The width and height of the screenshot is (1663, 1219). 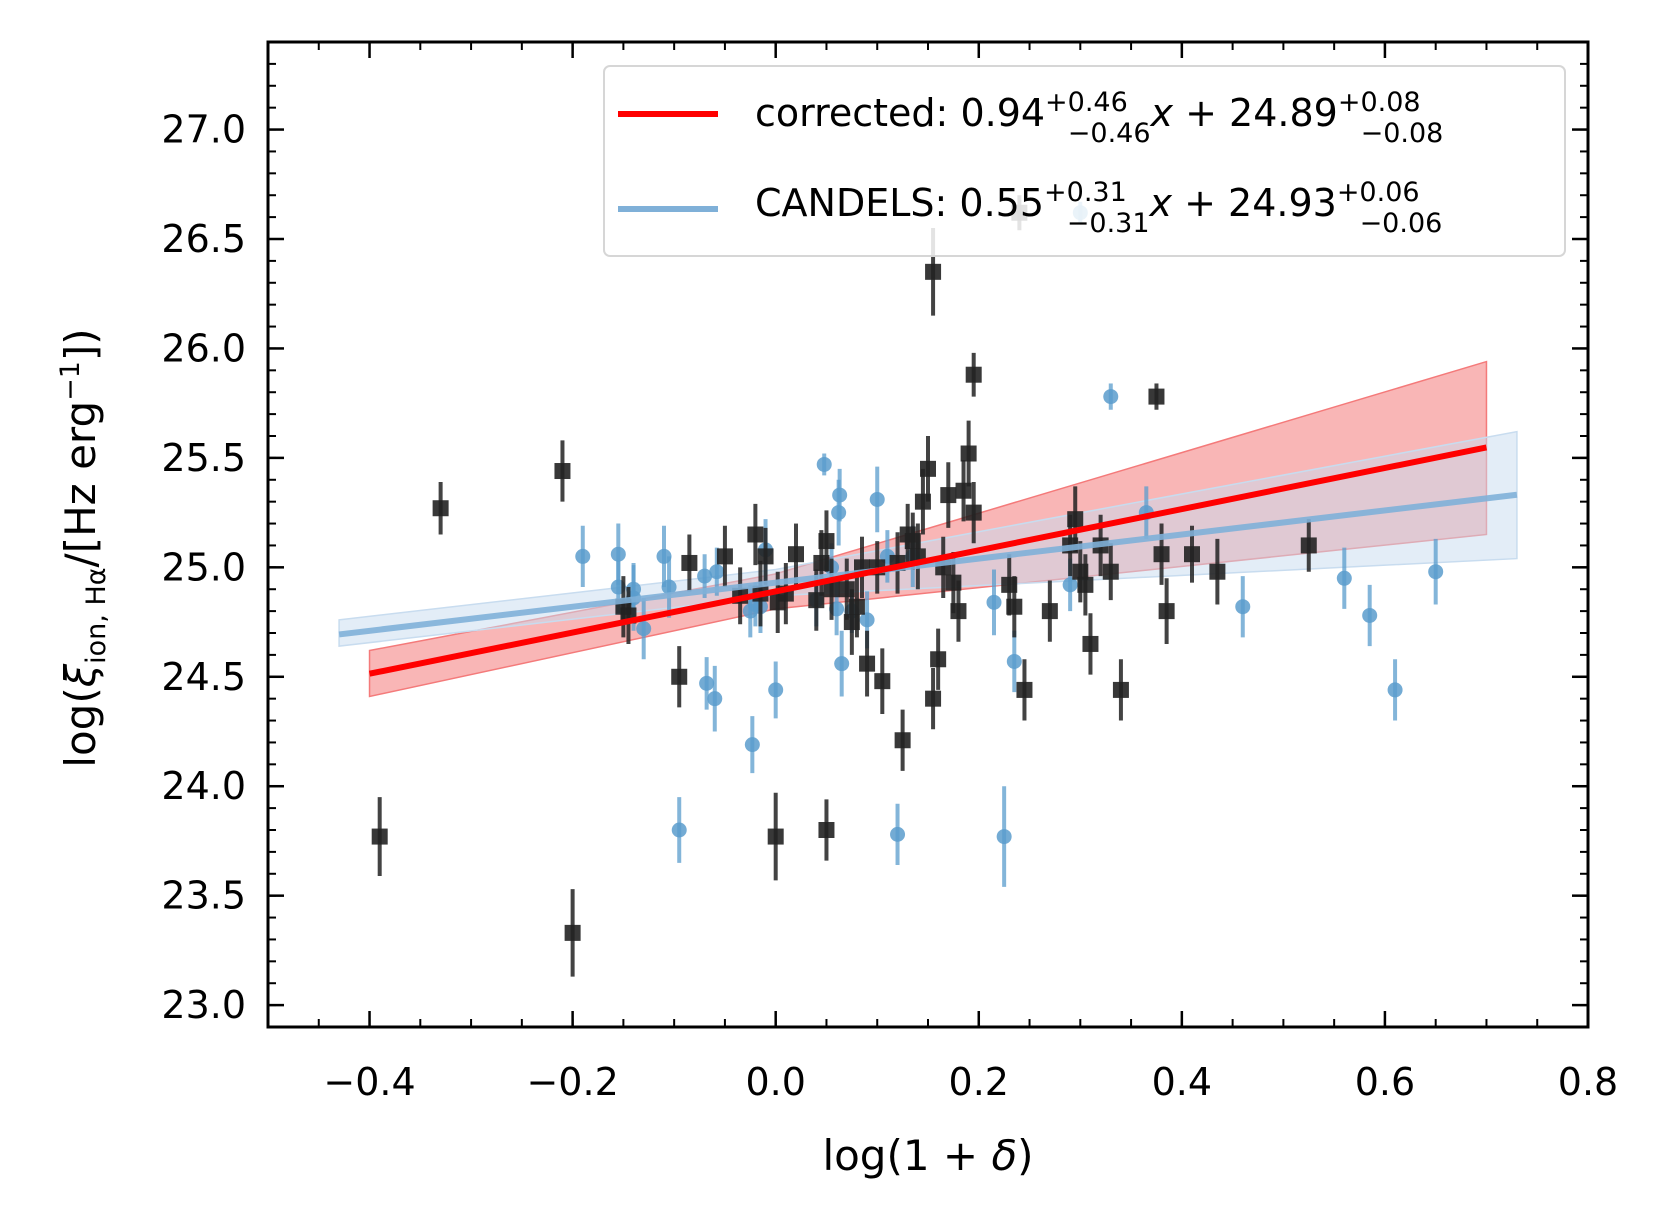 What do you see at coordinates (203, 348) in the screenshot?
I see `y-tick-label: 26.0` at bounding box center [203, 348].